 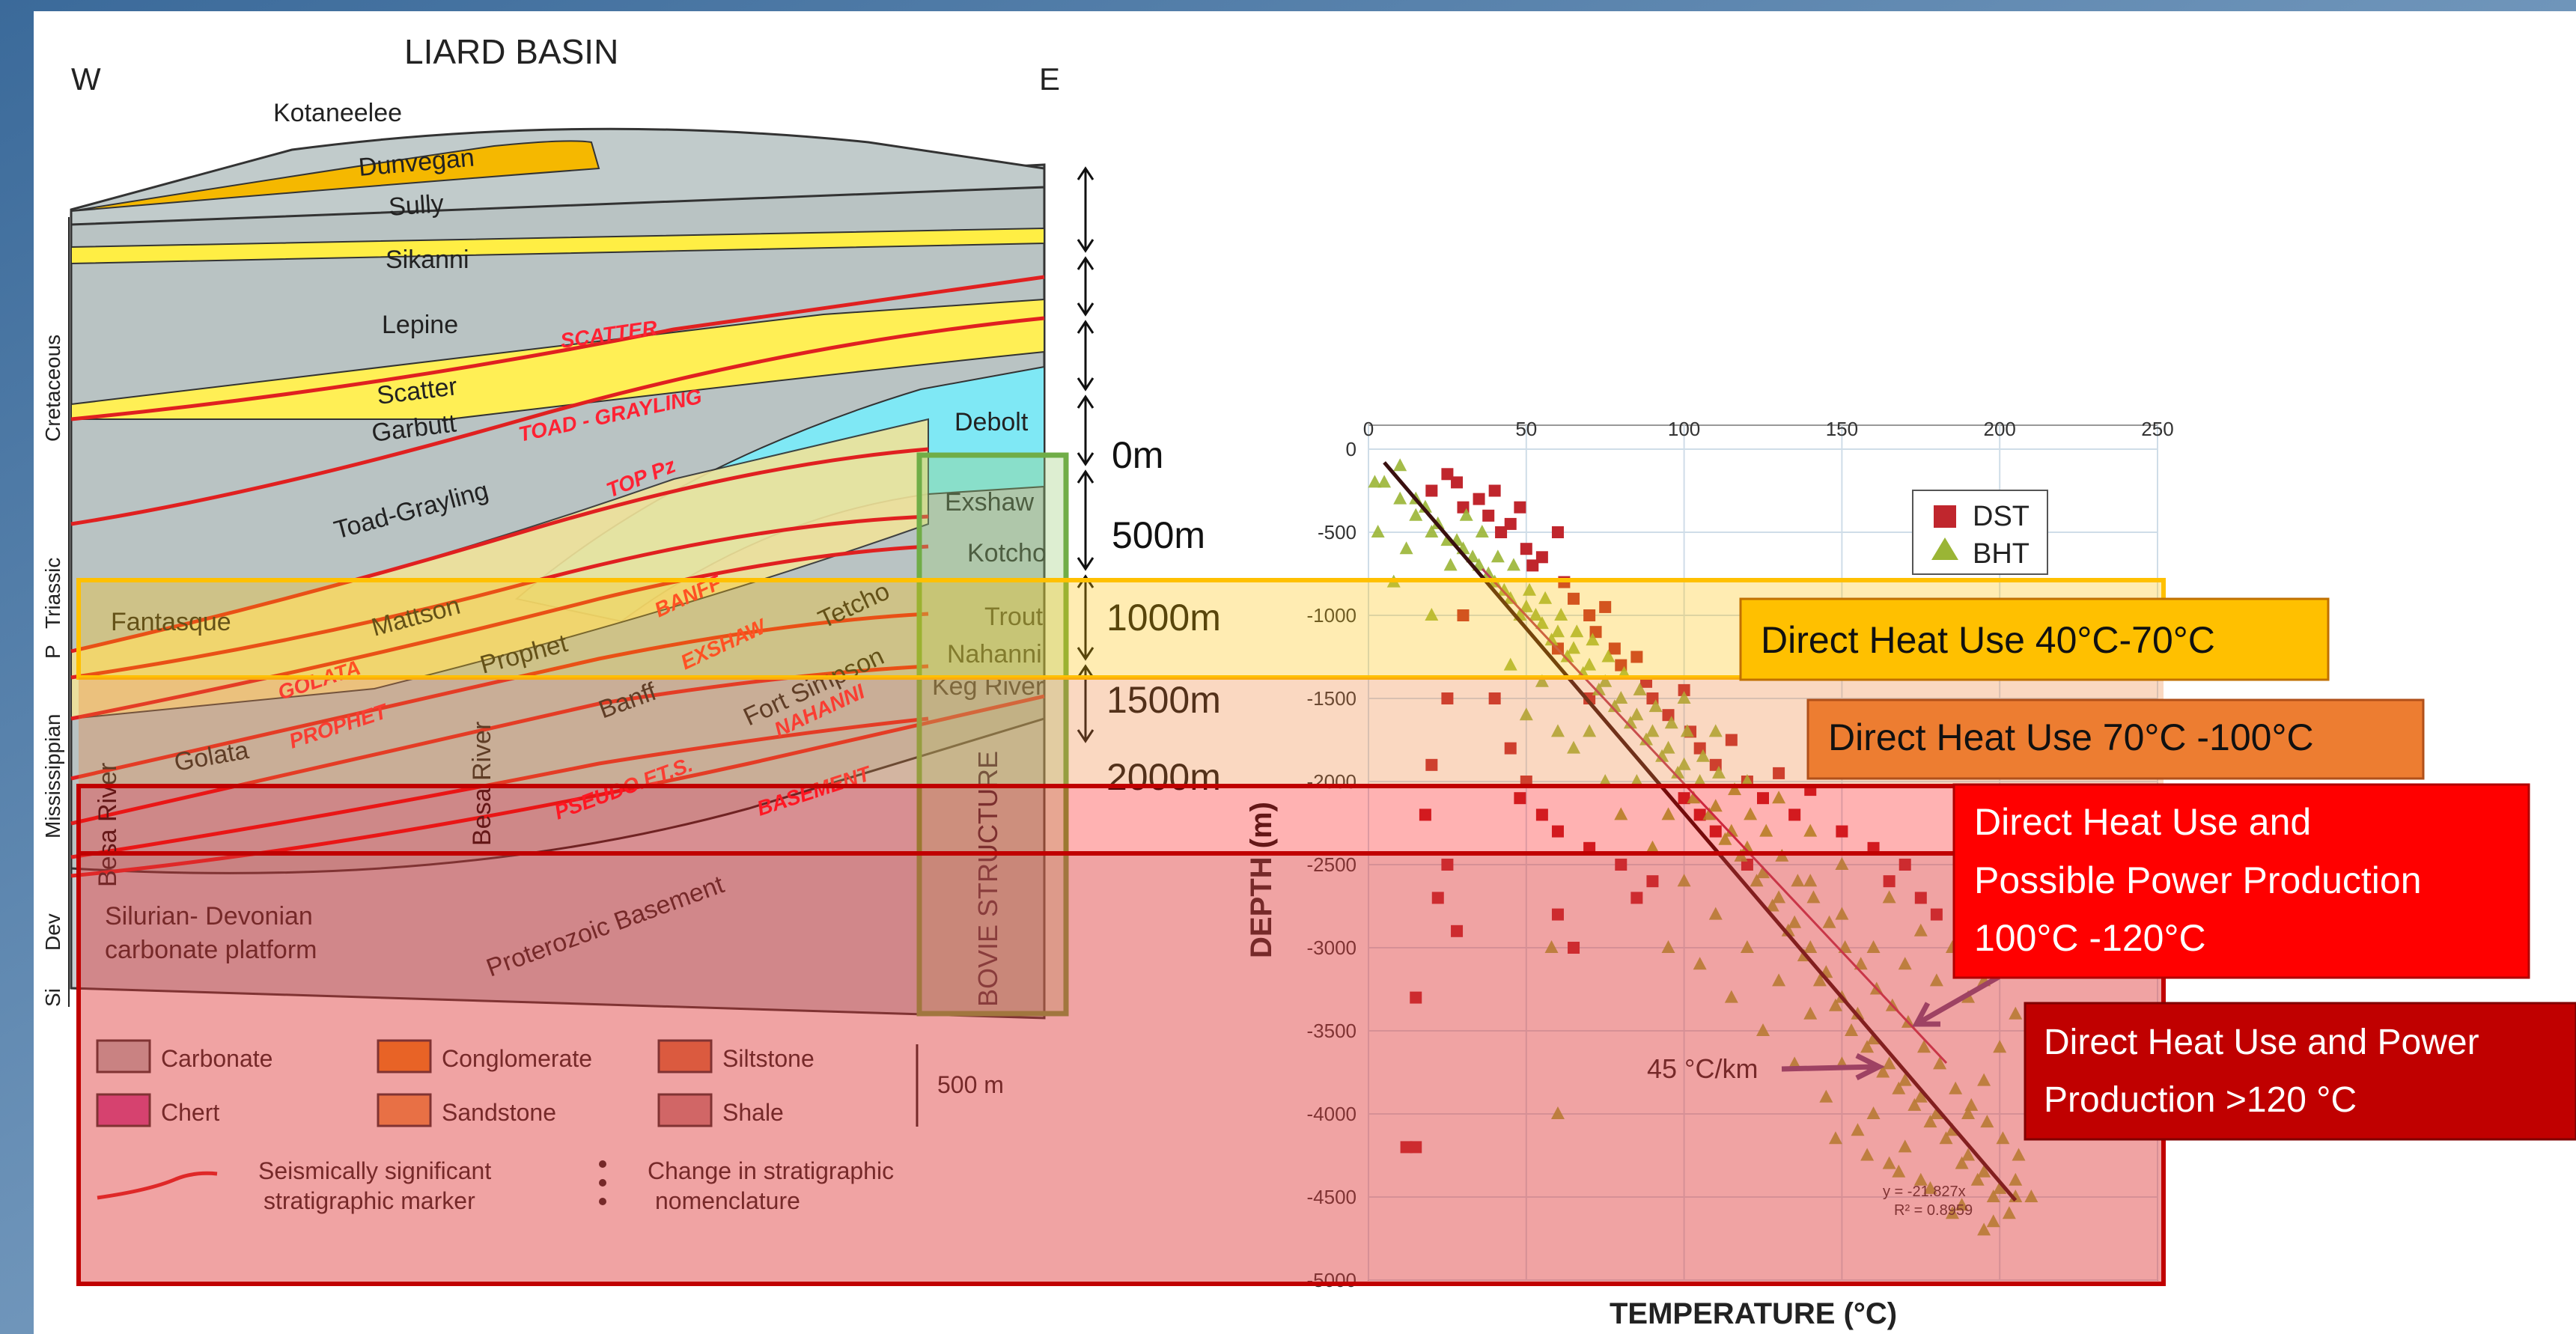 What do you see at coordinates (1684, 429) in the screenshot?
I see `x-tick-label: 100` at bounding box center [1684, 429].